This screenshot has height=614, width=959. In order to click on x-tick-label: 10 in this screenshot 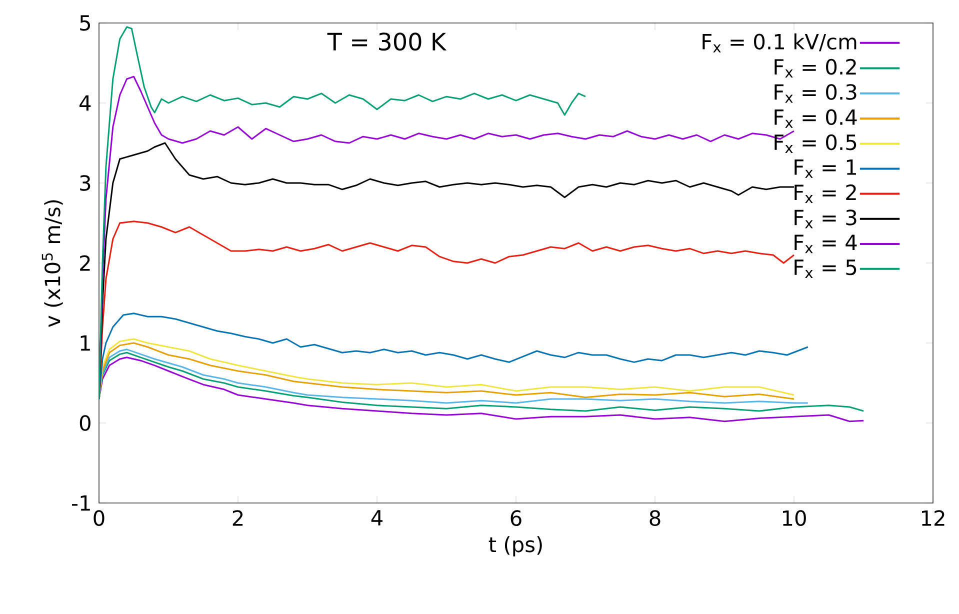, I will do `click(794, 518)`.